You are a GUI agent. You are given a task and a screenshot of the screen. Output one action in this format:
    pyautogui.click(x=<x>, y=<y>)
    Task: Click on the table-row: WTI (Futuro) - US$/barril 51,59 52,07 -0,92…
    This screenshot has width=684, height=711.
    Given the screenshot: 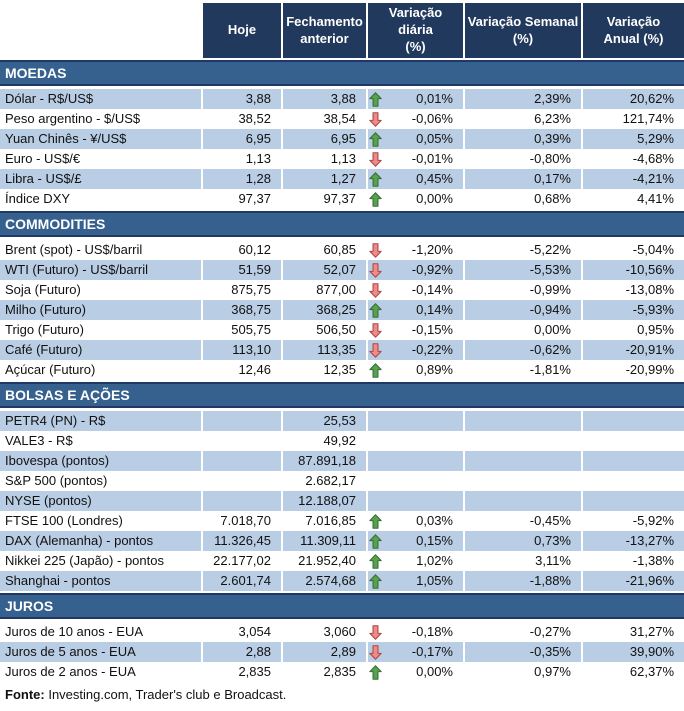 What is the action you would take?
    pyautogui.click(x=342, y=270)
    